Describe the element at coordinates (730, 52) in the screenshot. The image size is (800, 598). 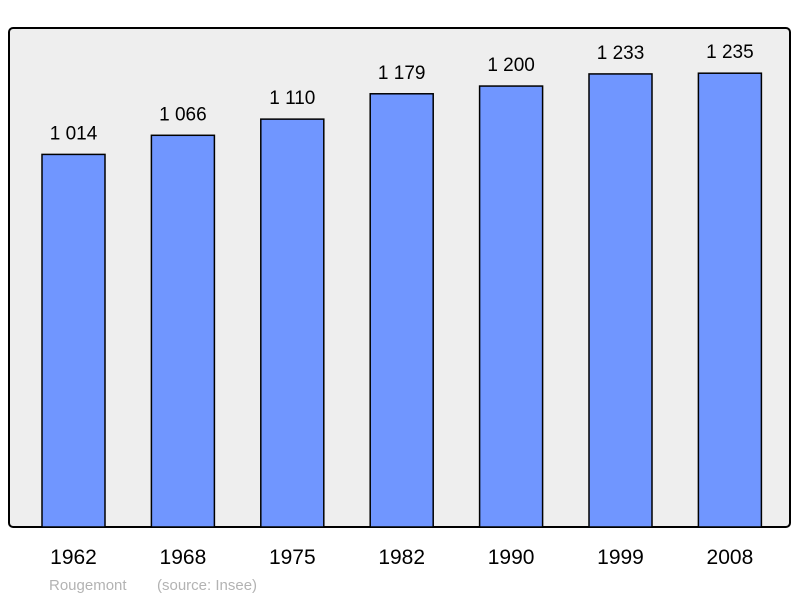
I see `data-label-2008: 1 235` at that location.